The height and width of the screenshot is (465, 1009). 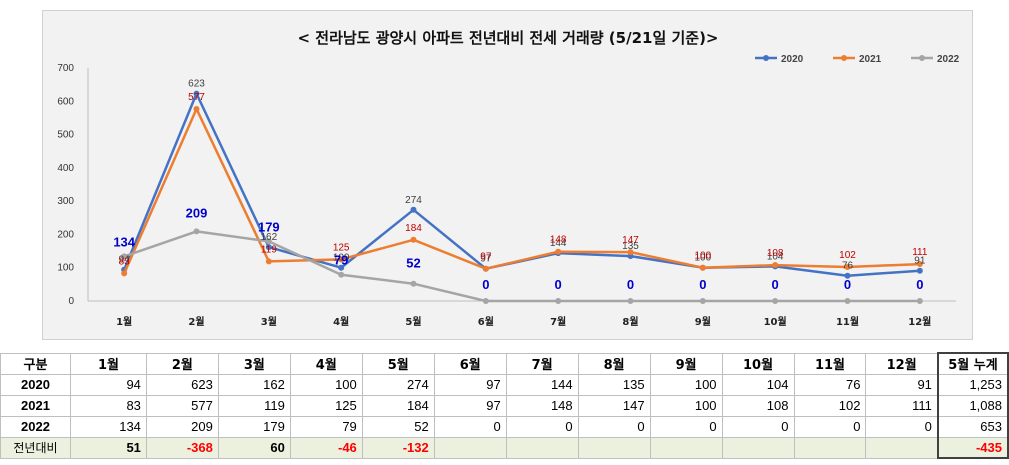 I want to click on y-tick-label: 300, so click(x=65, y=201).